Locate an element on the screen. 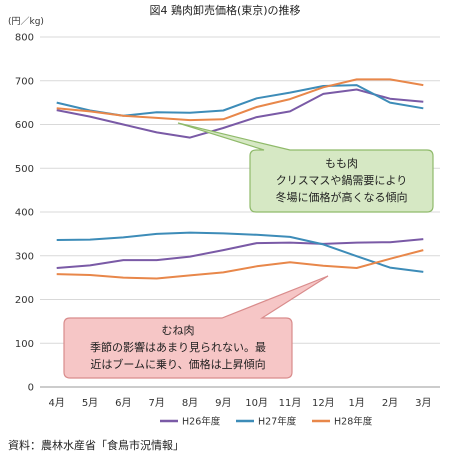 This screenshot has height=458, width=450. y-tick-labels: 0 100 200 300 400 500 600 700 800 is located at coordinates (24, 213).